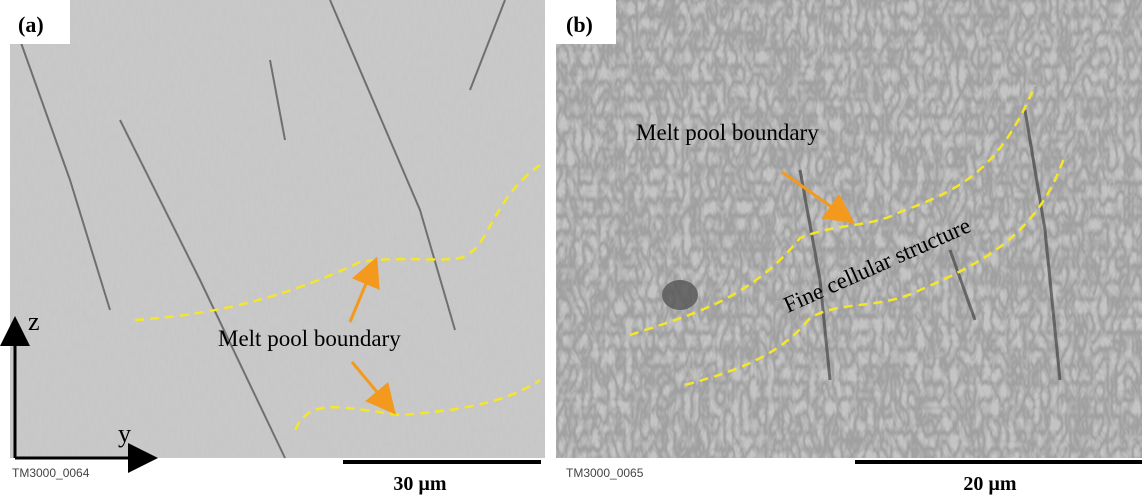  Describe the element at coordinates (34, 321) in the screenshot. I see `axis-label: z` at that location.